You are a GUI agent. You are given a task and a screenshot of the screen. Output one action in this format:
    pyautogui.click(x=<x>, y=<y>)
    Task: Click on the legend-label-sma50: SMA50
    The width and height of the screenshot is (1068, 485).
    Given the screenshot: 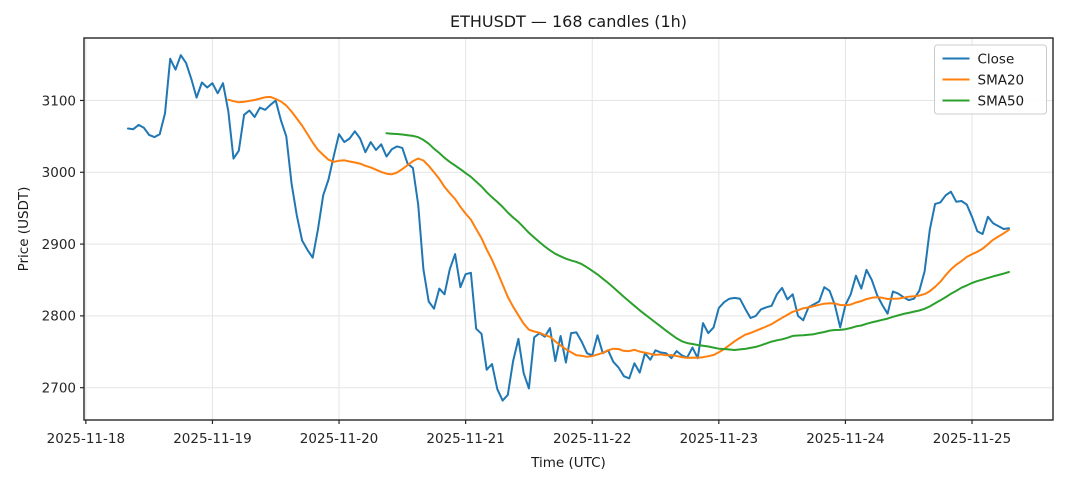 What is the action you would take?
    pyautogui.click(x=1001, y=101)
    